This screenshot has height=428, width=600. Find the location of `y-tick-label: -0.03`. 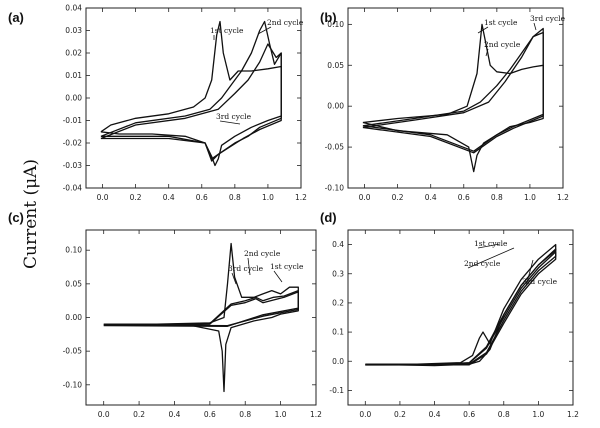

y-tick-label: -0.03 is located at coordinates (73, 165).